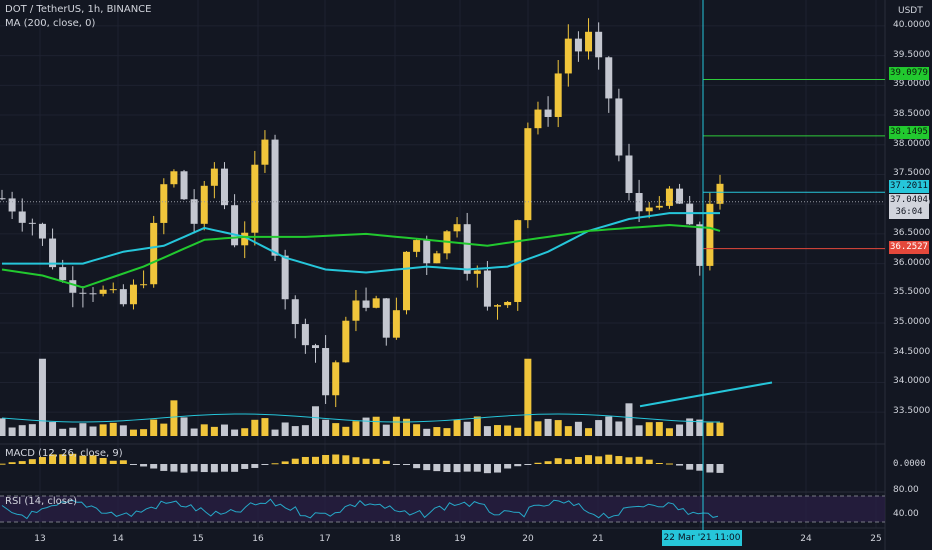  I want to click on cursor-time-label: 22 Mar '21 11:00, so click(702, 538).